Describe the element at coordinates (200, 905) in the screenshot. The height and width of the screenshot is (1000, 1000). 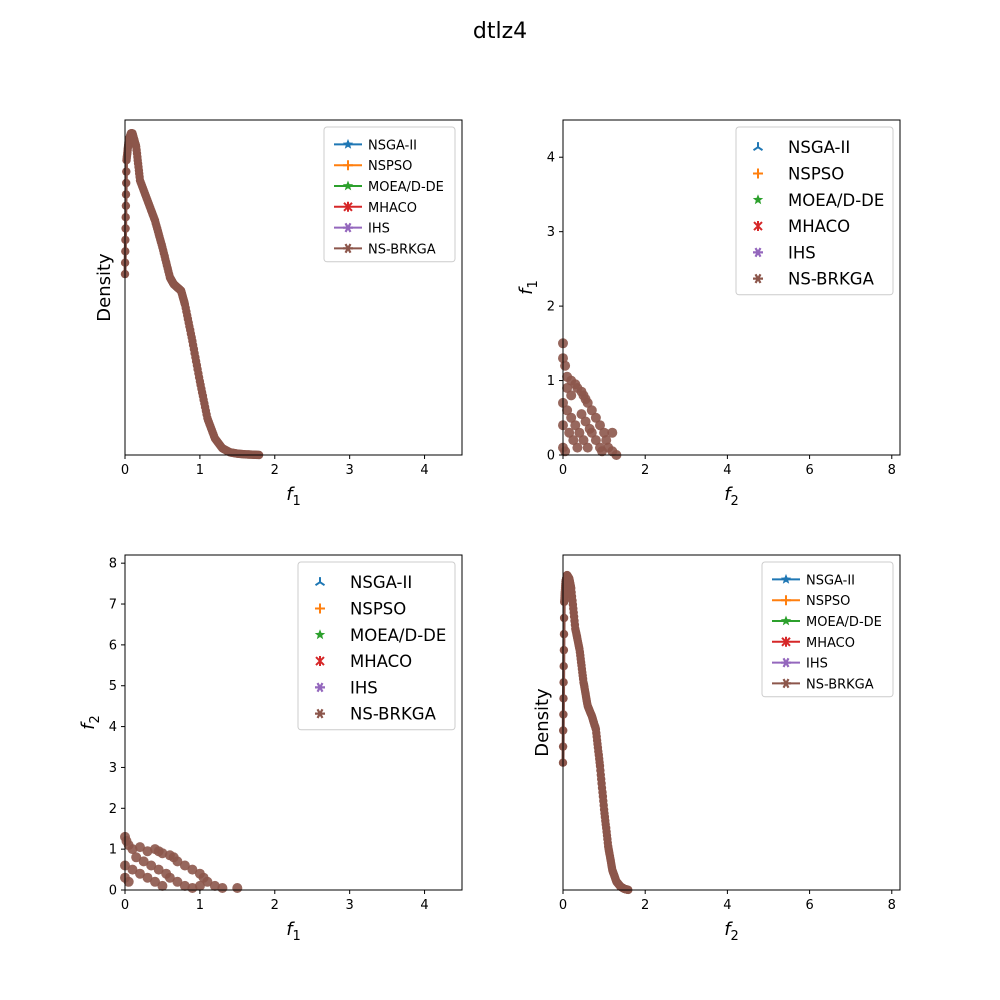
I see `x-tick-label: 1` at that location.